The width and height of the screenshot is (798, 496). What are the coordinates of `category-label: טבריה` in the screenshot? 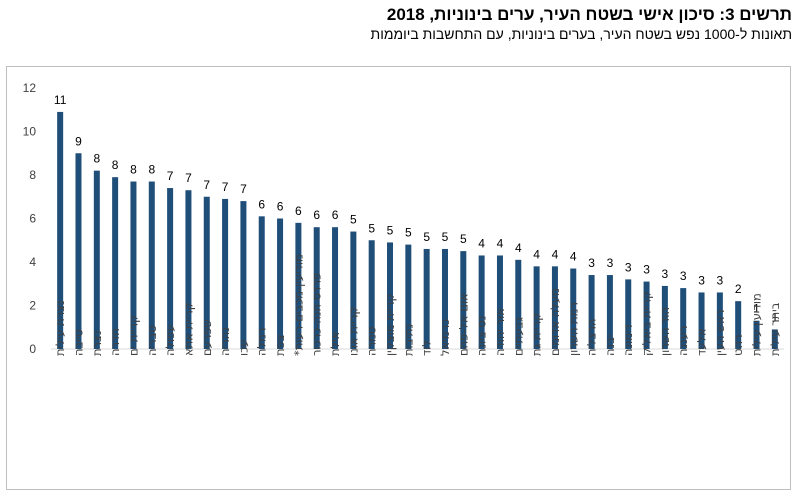 It's located at (152, 340).